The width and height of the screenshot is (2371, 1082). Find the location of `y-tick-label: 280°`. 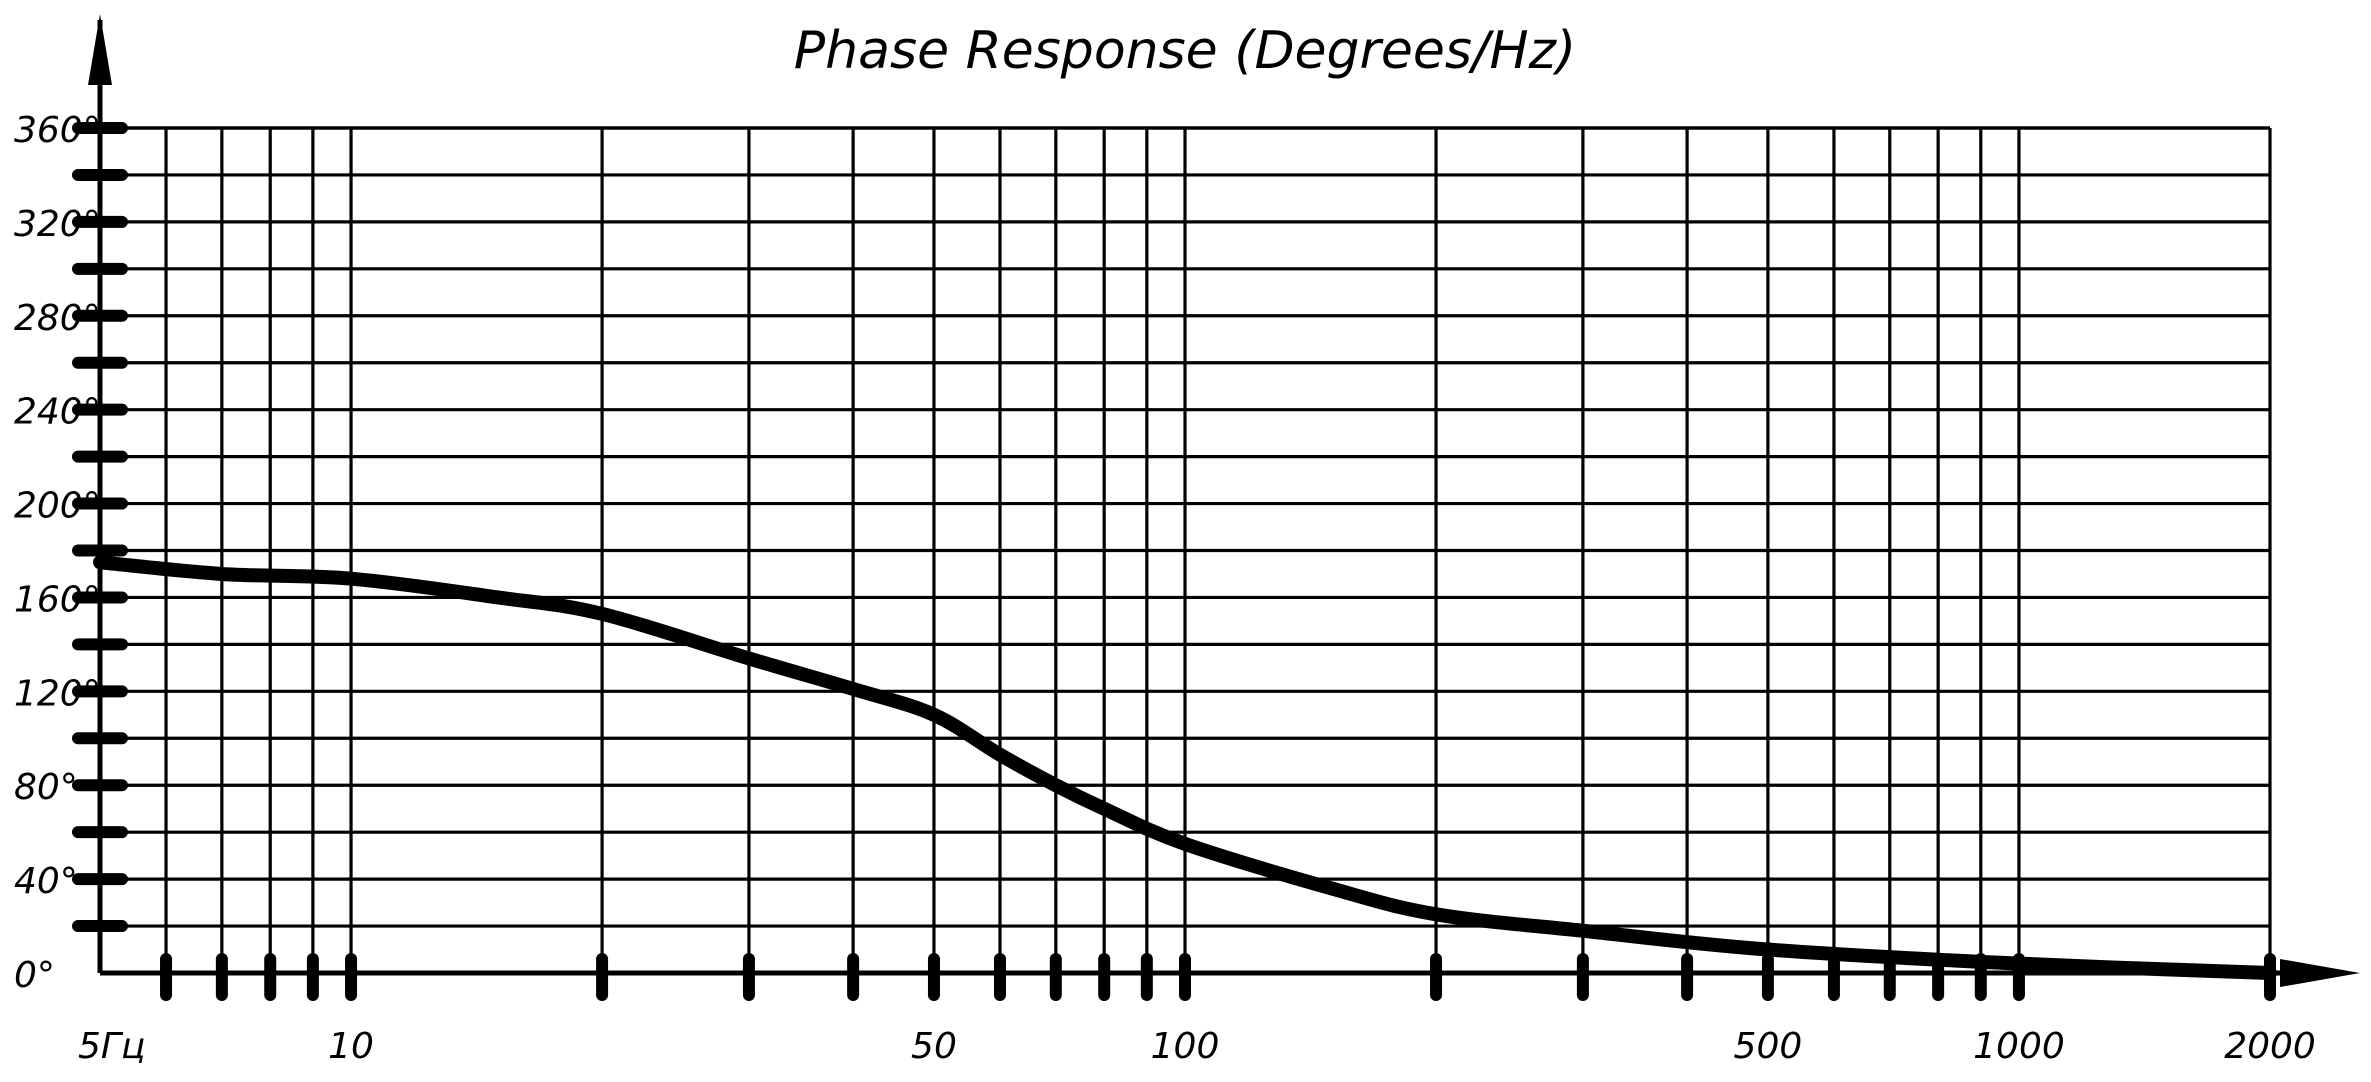

y-tick-label: 280° is located at coordinates (57, 318).